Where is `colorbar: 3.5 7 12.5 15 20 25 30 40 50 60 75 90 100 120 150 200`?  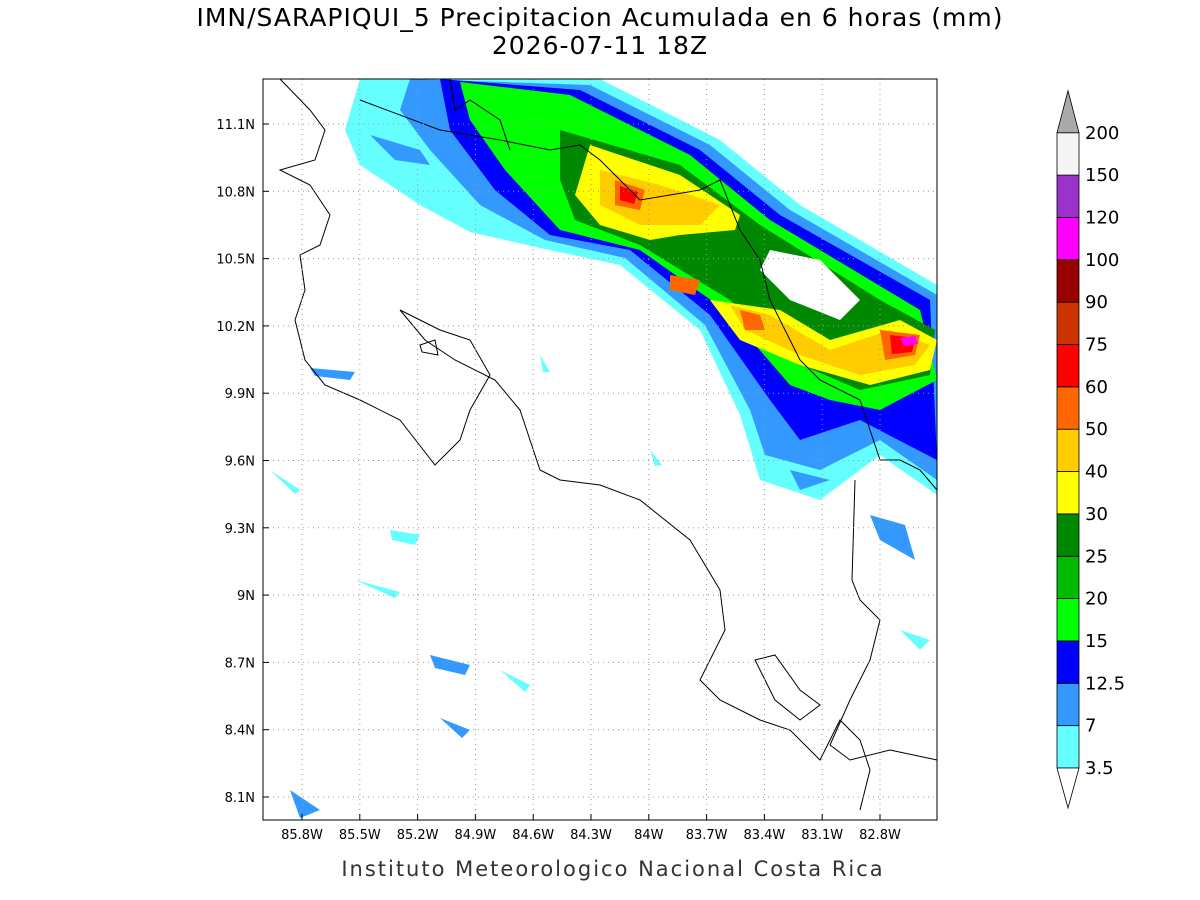 colorbar: 3.5 7 12.5 15 20 25 30 40 50 60 75 90 100 120 150 200 is located at coordinates (1090, 449).